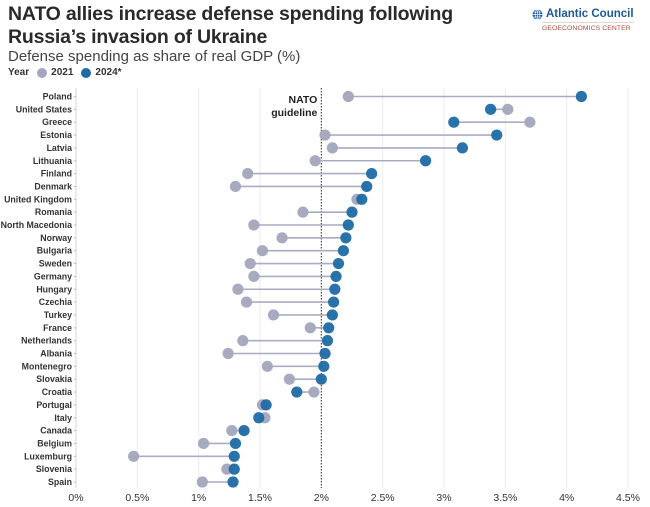  What do you see at coordinates (321, 498) in the screenshot?
I see `x-tick-label: 2%` at bounding box center [321, 498].